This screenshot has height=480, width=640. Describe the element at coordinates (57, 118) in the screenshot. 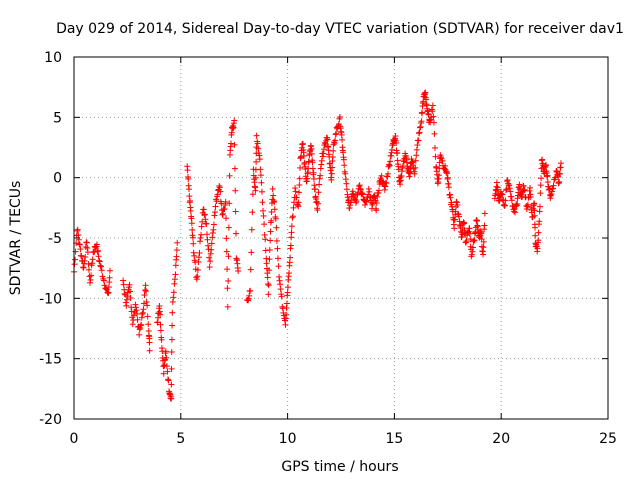

I see `y-tick-label: 5` at that location.